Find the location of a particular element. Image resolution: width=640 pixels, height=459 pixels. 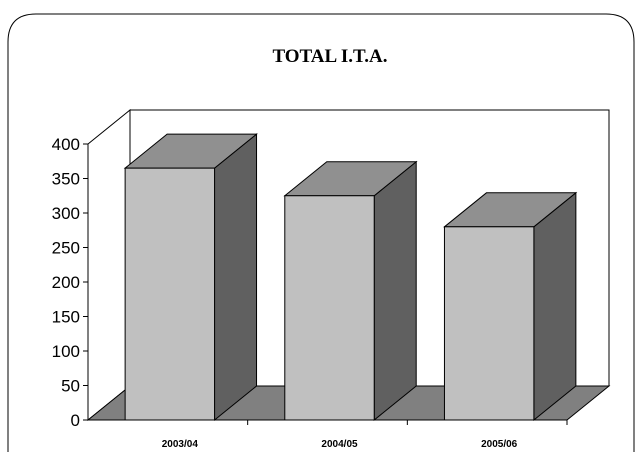

side-wall is located at coordinates (109, 265).